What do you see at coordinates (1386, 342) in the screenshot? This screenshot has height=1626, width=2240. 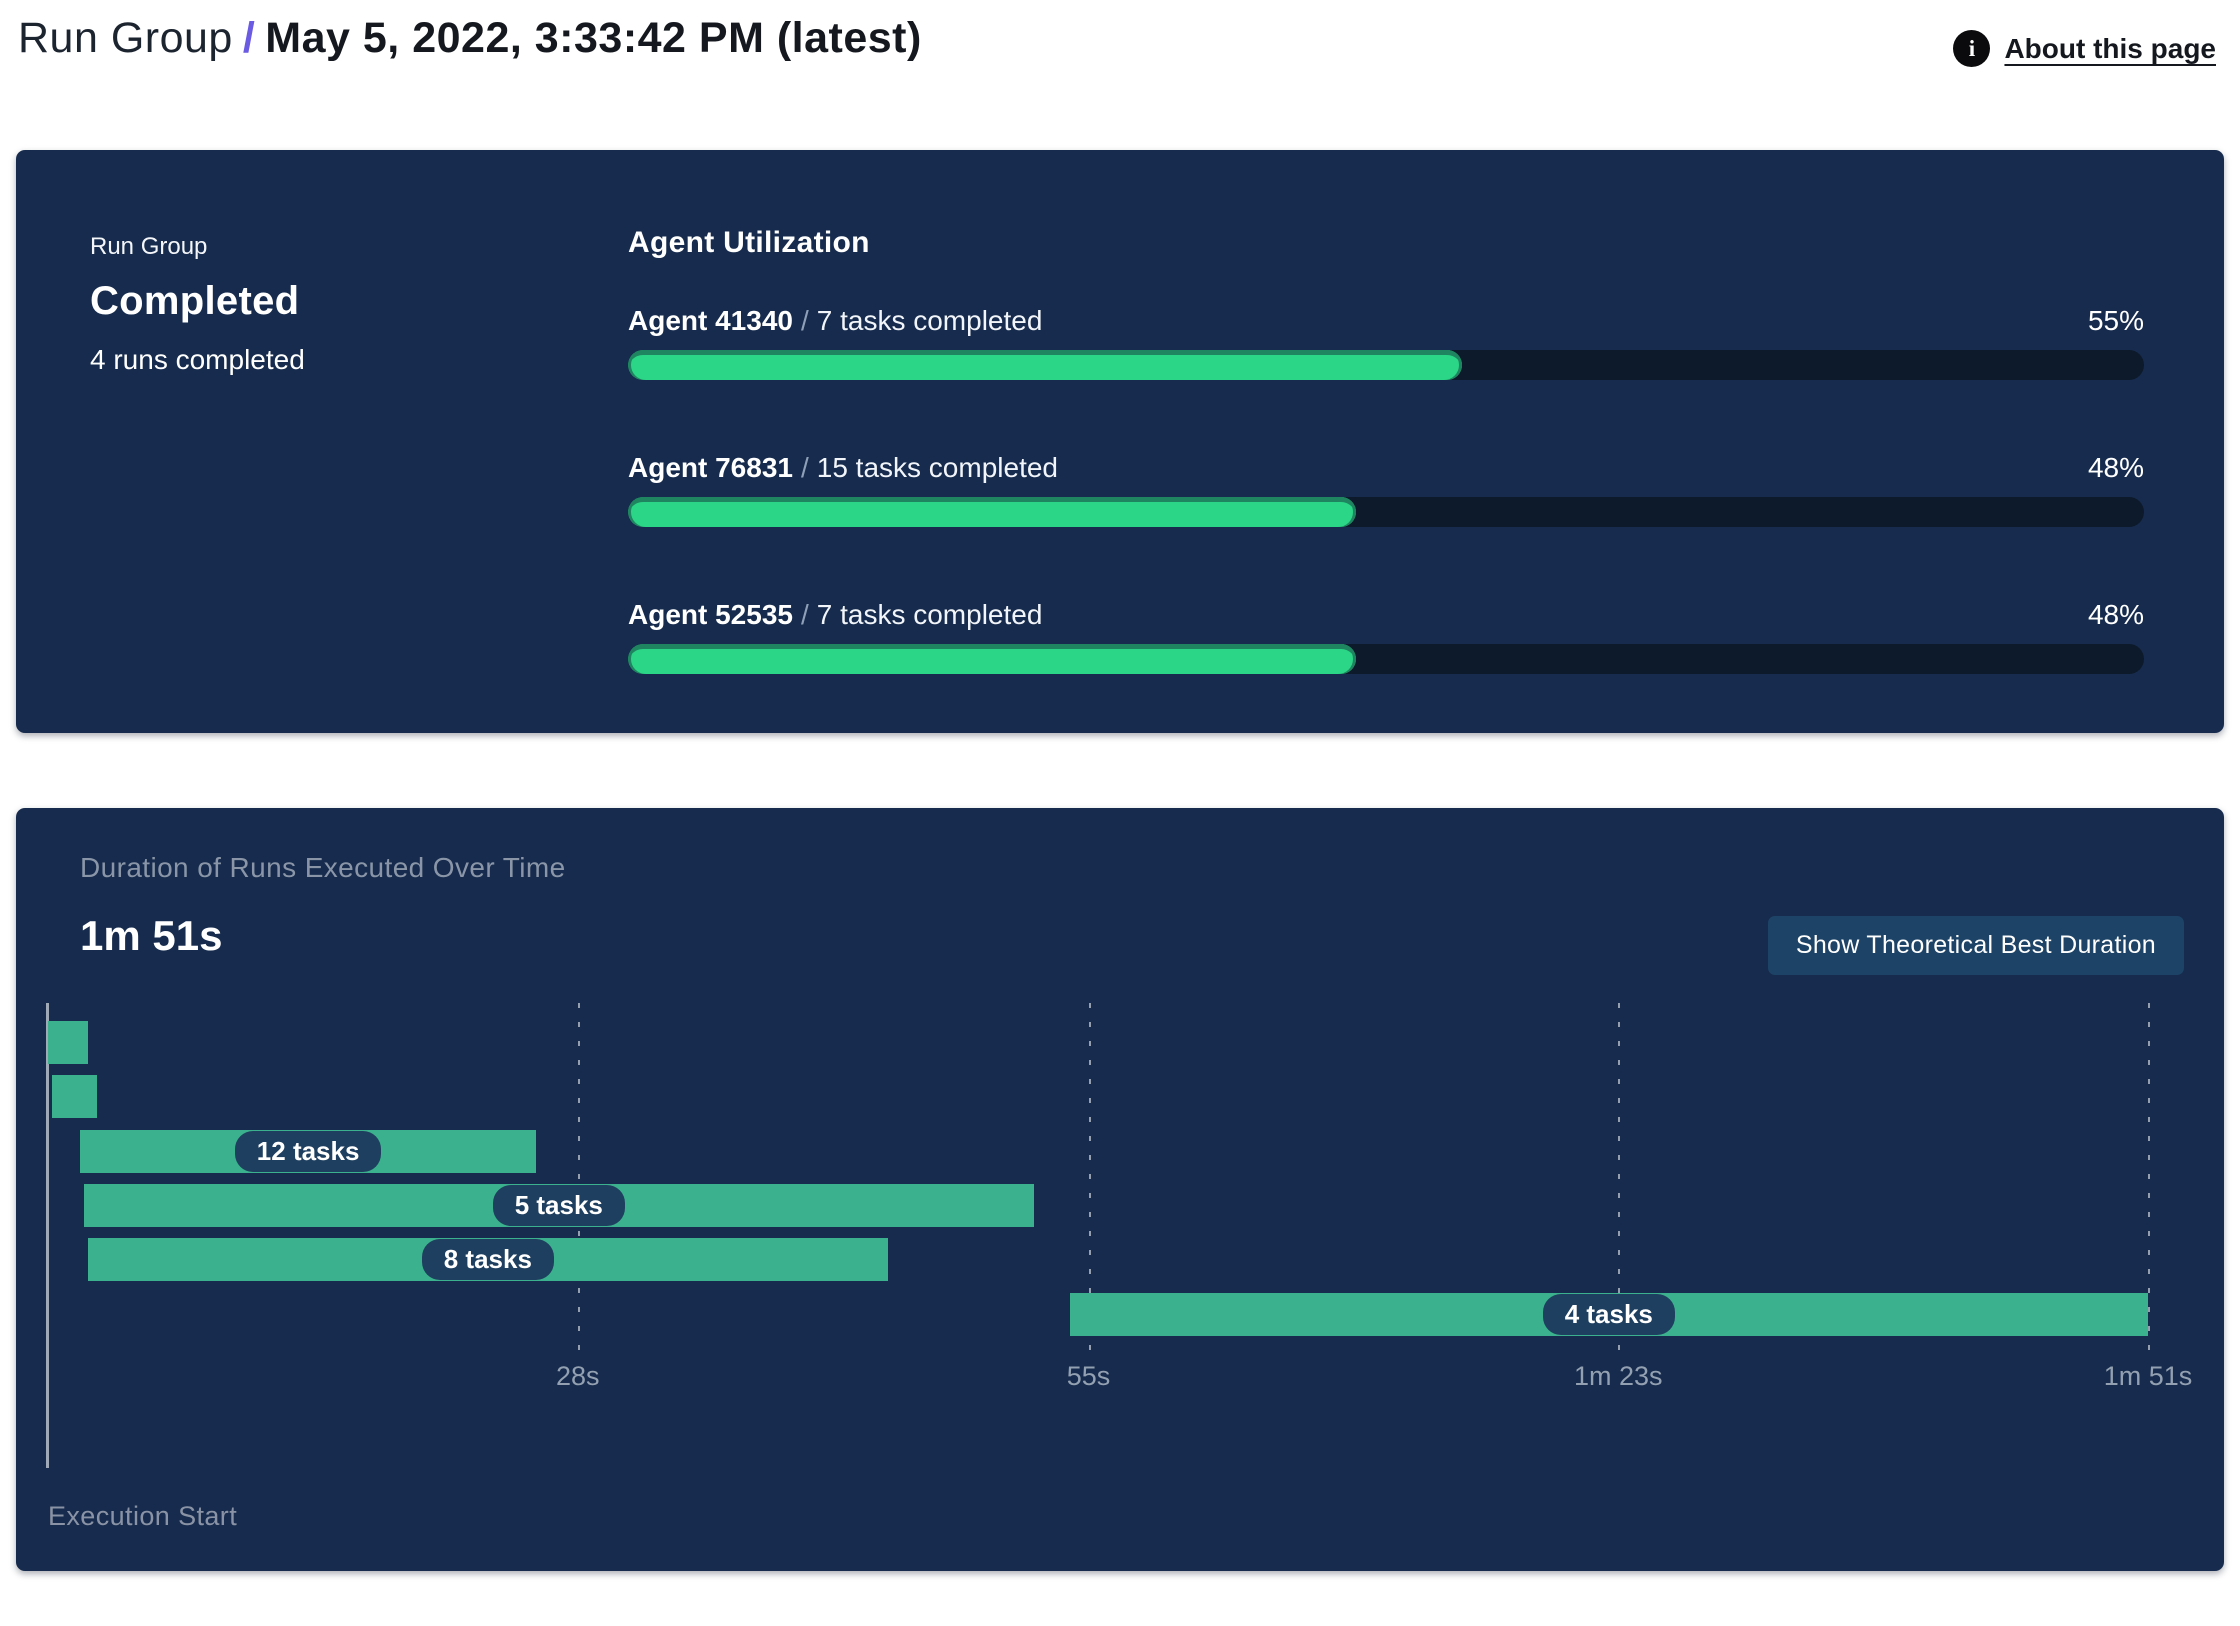 I see `agent-row: Agent 41340/7 tasks completed 55%` at bounding box center [1386, 342].